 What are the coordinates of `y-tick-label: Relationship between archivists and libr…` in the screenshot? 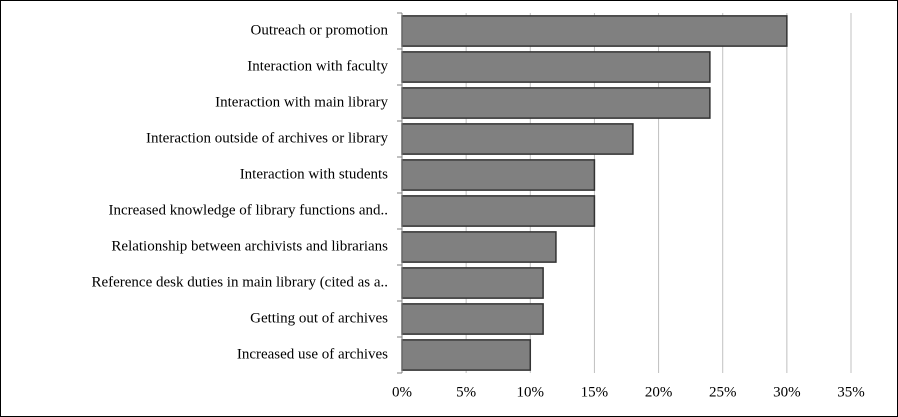 It's located at (249, 246).